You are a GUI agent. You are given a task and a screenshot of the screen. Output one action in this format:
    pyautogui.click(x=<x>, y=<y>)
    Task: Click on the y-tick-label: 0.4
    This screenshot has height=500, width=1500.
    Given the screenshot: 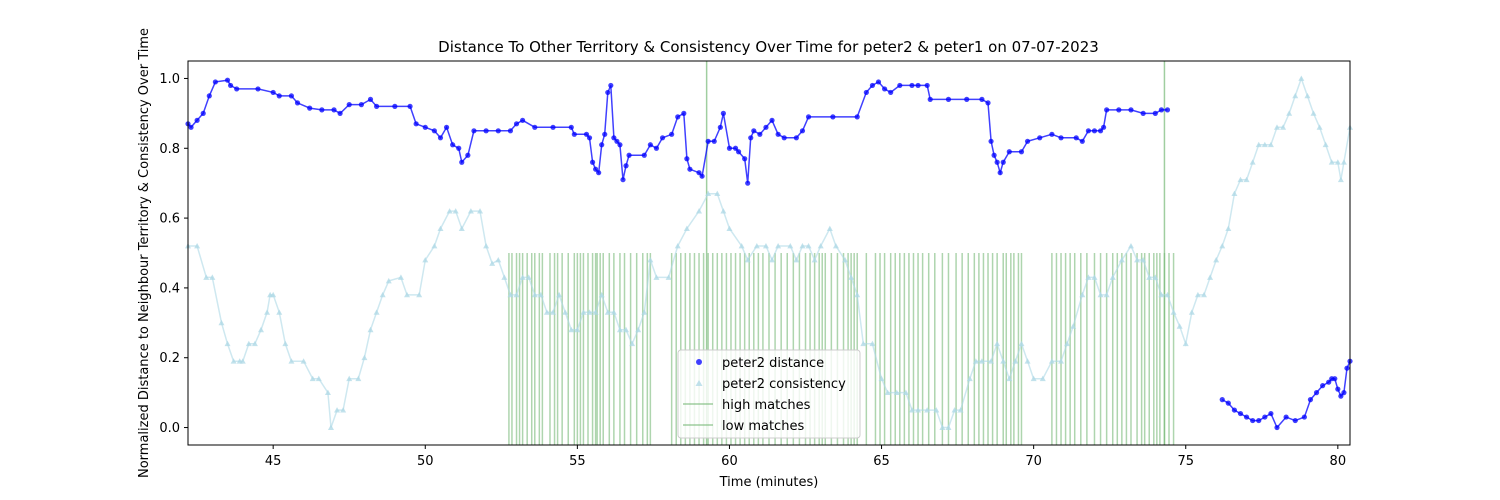 What is the action you would take?
    pyautogui.click(x=169, y=288)
    